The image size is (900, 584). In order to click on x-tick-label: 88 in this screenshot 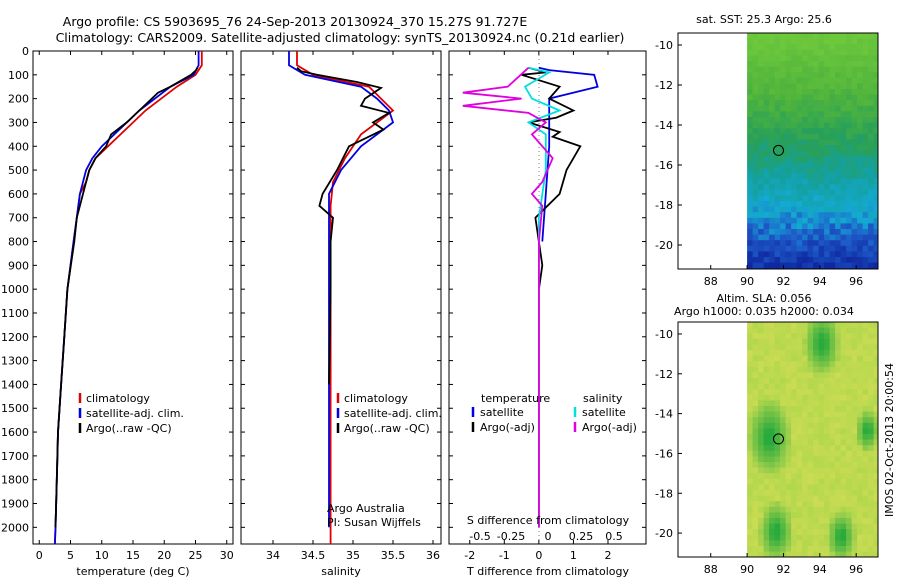, I will do `click(711, 281)`.